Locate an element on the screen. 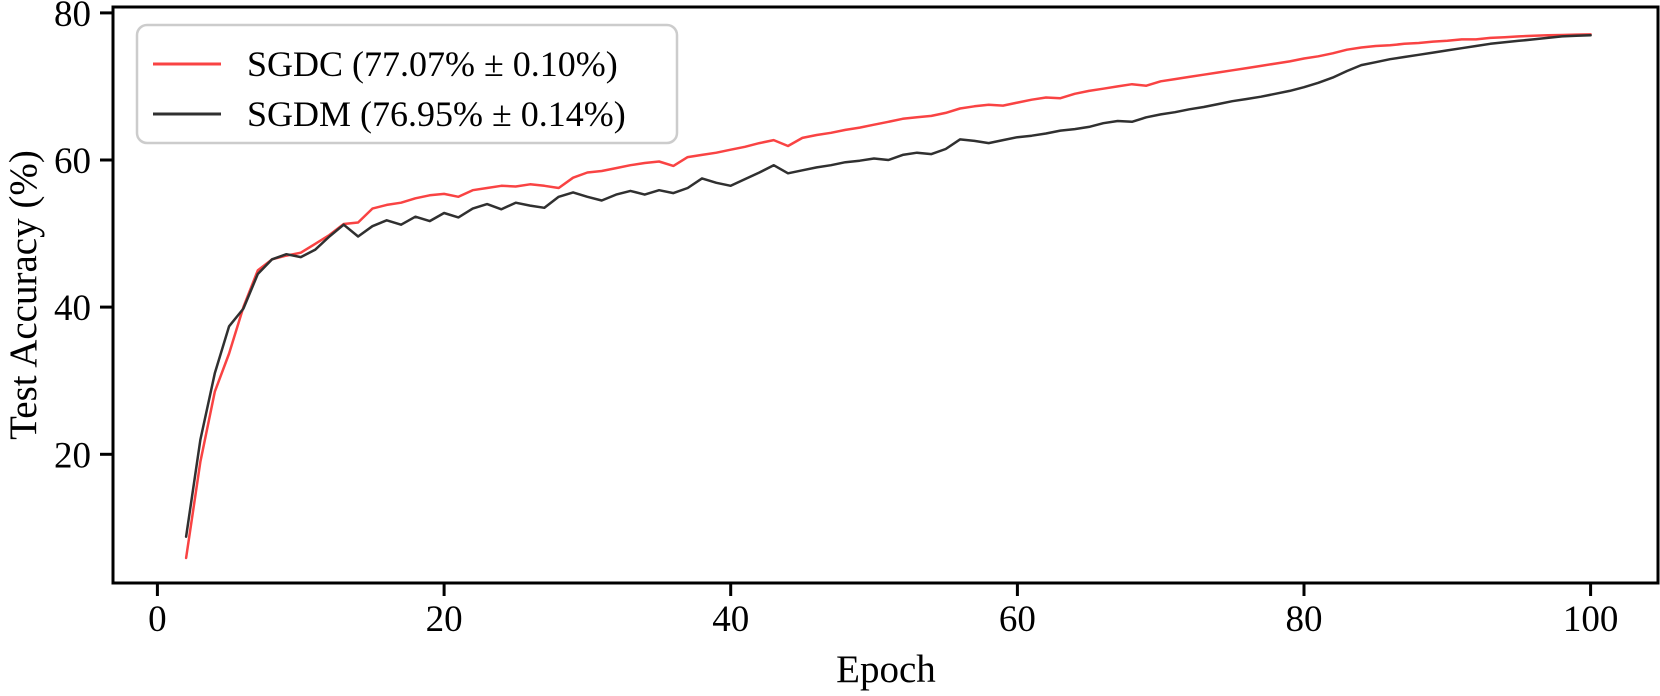 This screenshot has height=696, width=1660. x-tick-label: 80 is located at coordinates (1304, 619).